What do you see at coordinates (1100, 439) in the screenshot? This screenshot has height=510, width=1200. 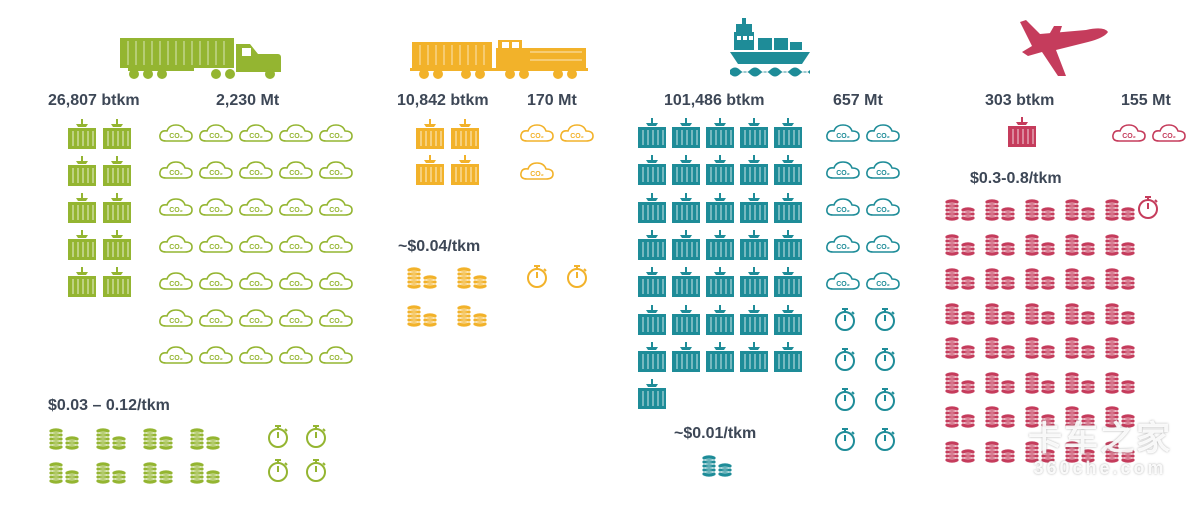 I see `watermark-text: 卡车之家` at bounding box center [1100, 439].